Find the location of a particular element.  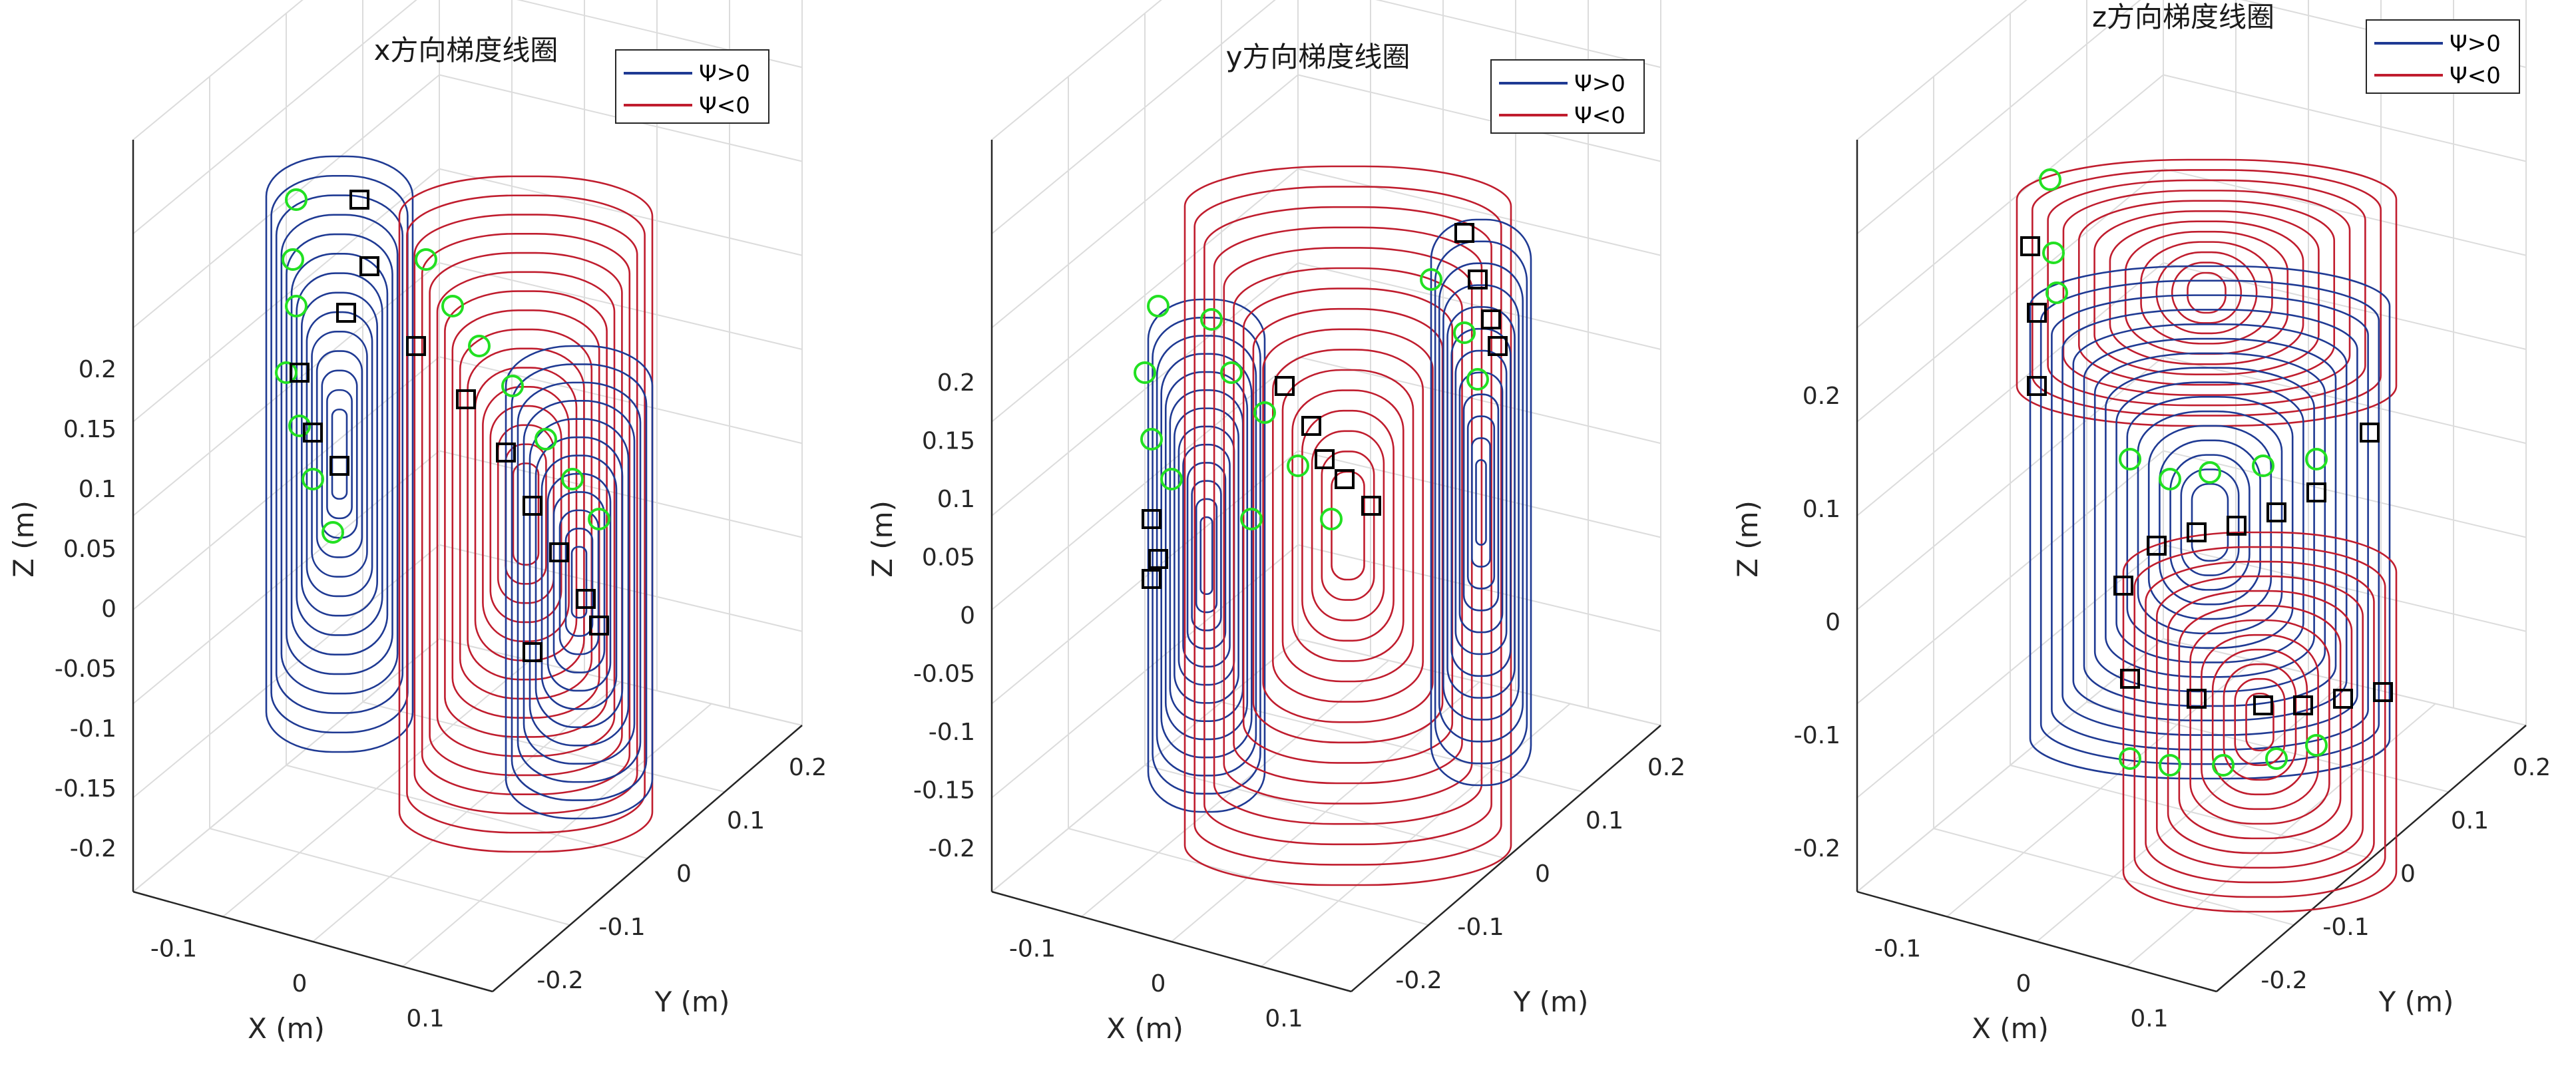

marker-group is located at coordinates (442, 425).